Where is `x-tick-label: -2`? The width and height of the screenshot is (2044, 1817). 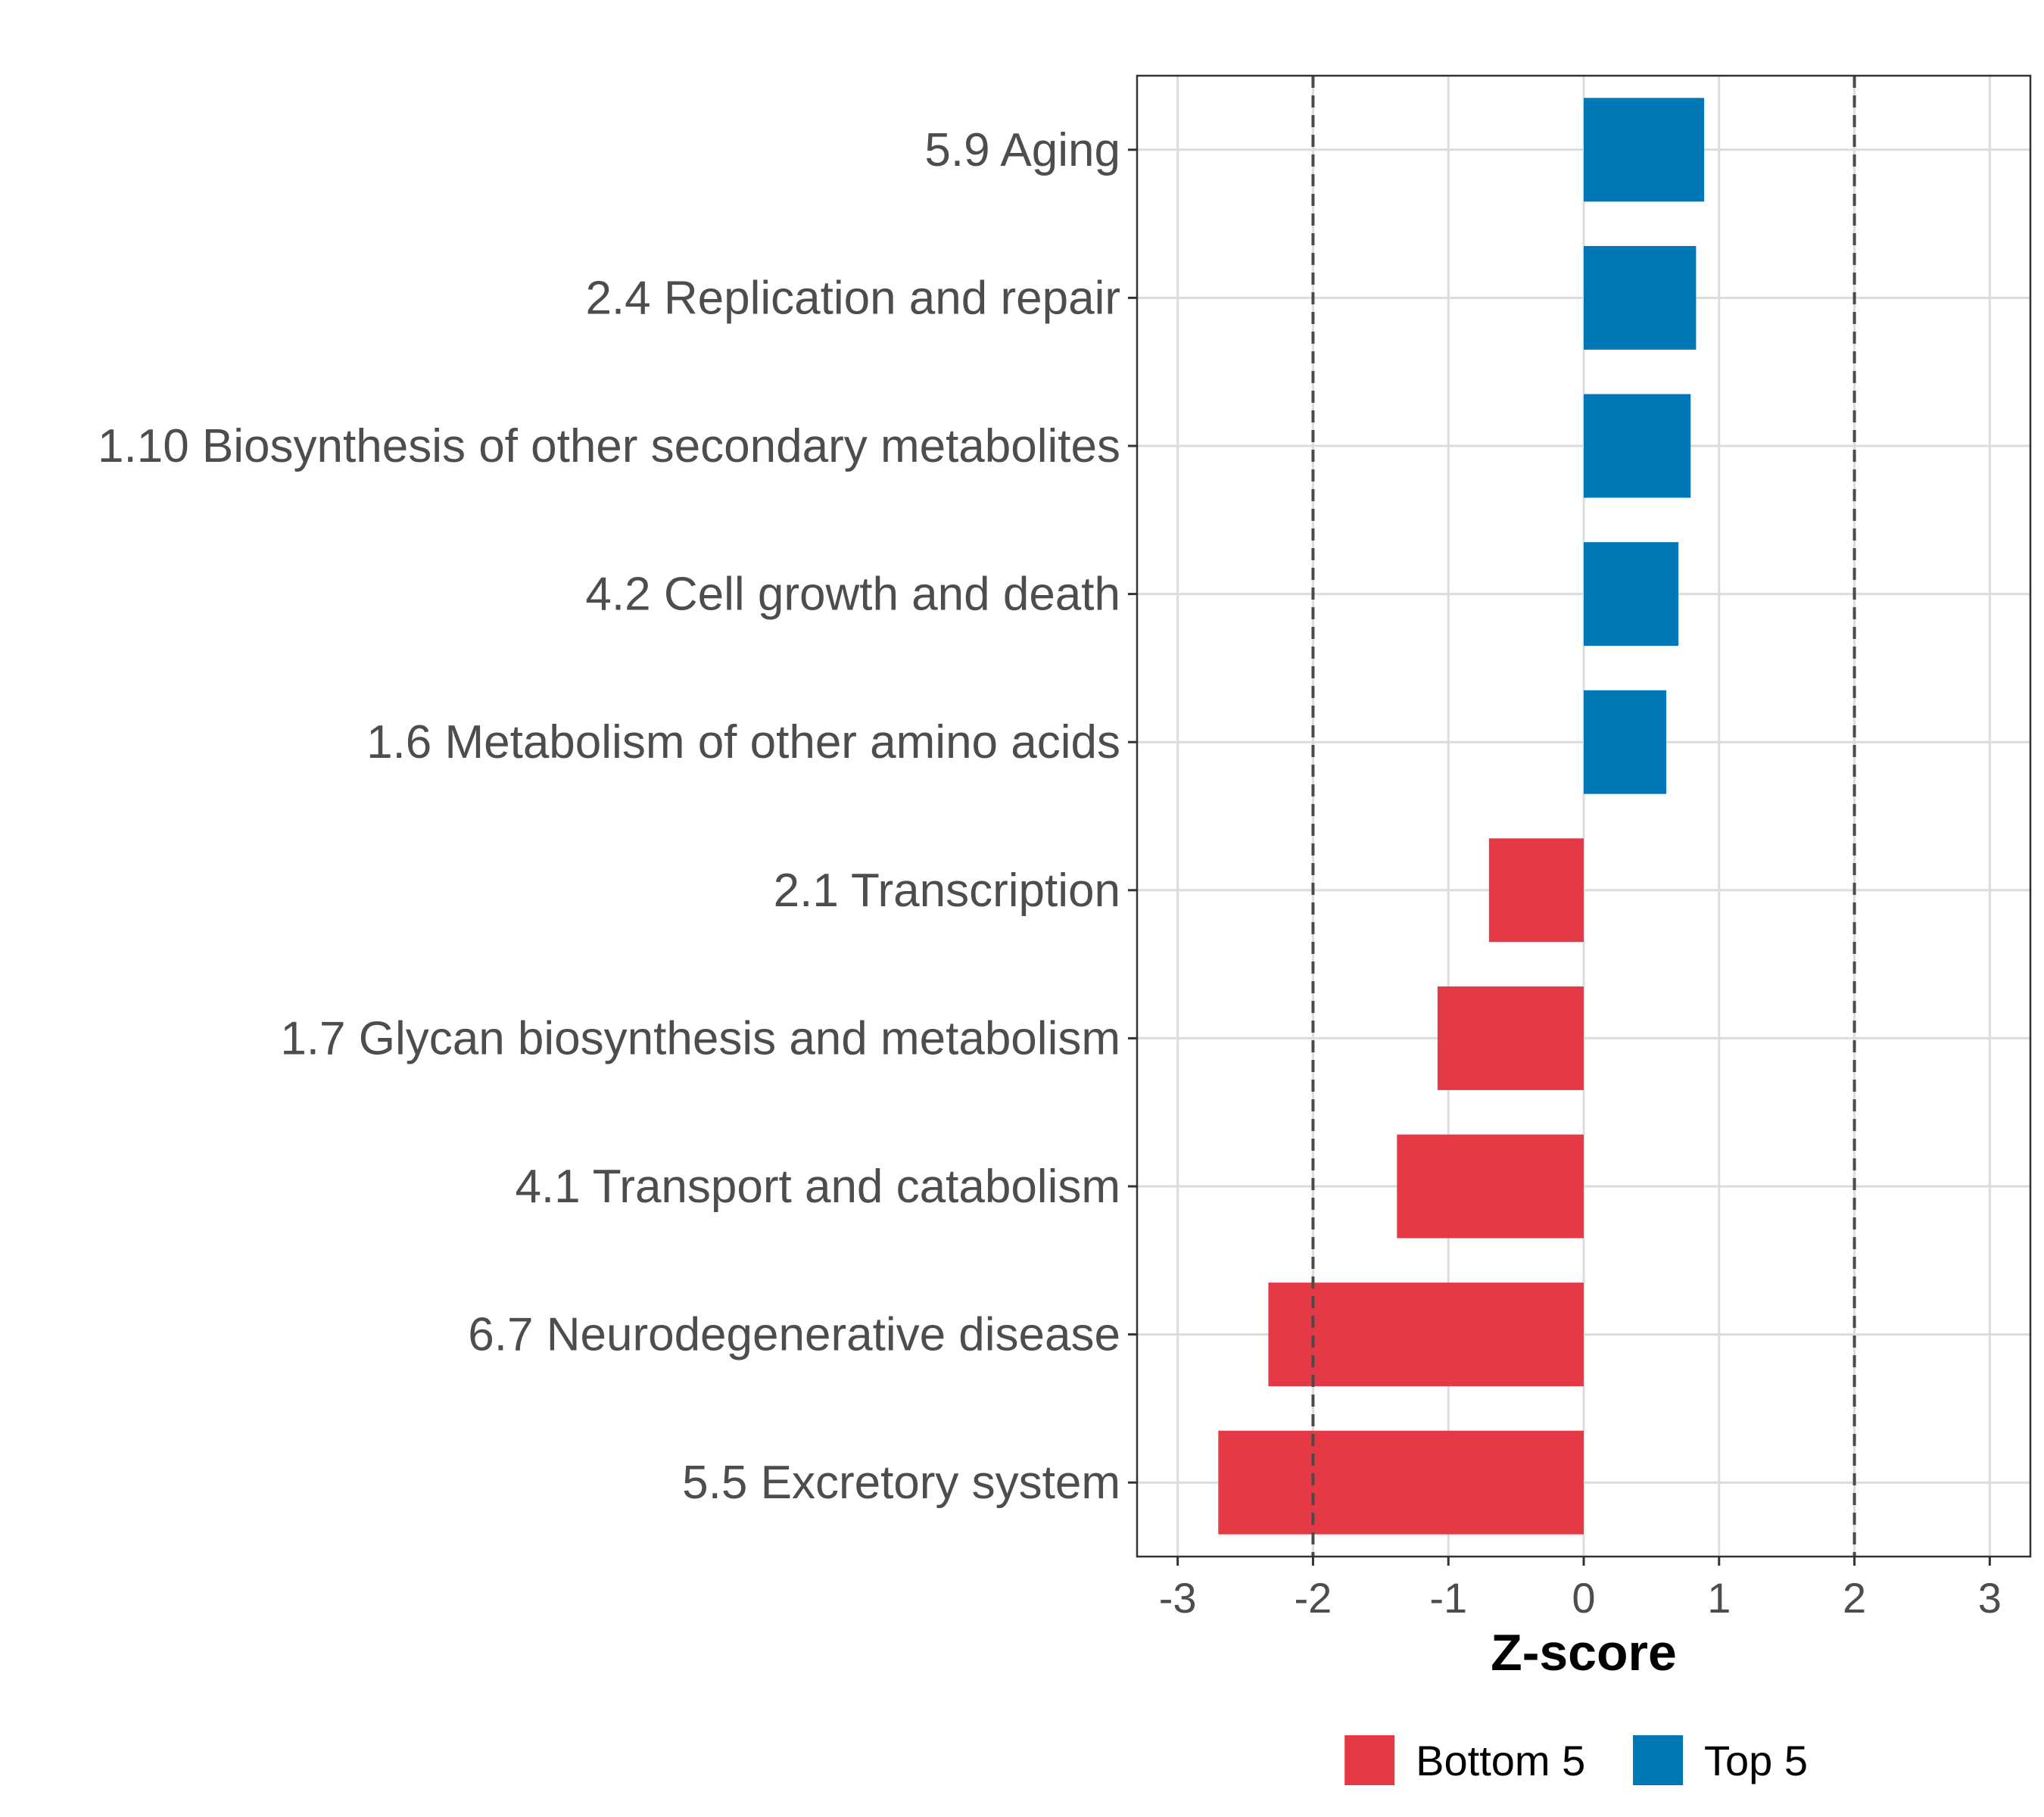
x-tick-label: -2 is located at coordinates (1313, 1598).